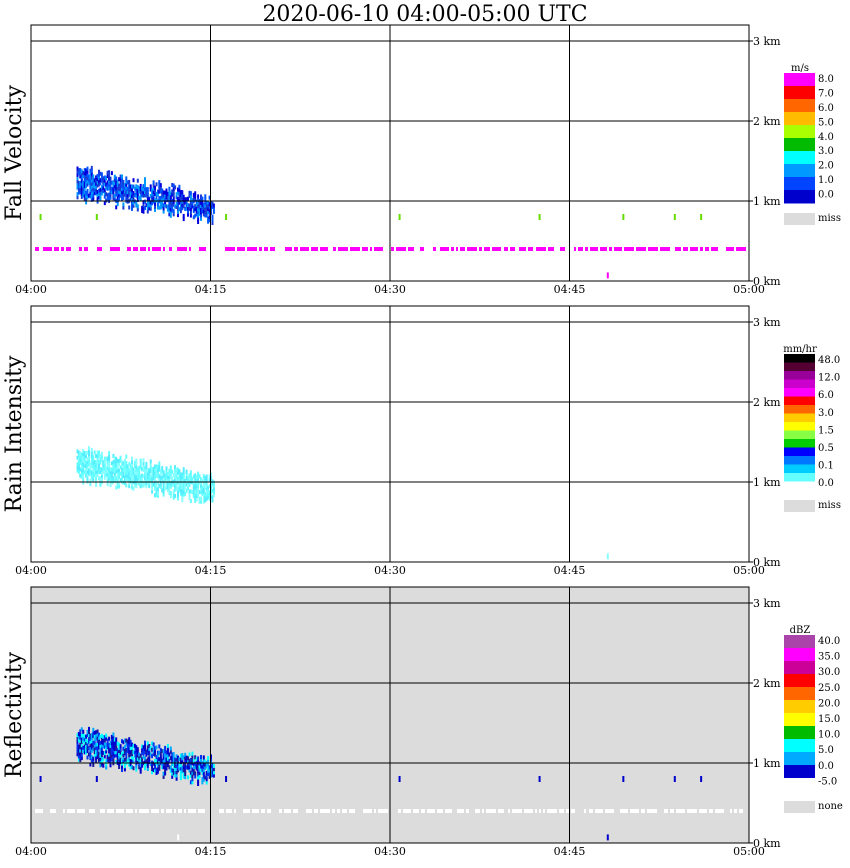  What do you see at coordinates (800, 68) in the screenshot?
I see `legend-unit: m/s` at bounding box center [800, 68].